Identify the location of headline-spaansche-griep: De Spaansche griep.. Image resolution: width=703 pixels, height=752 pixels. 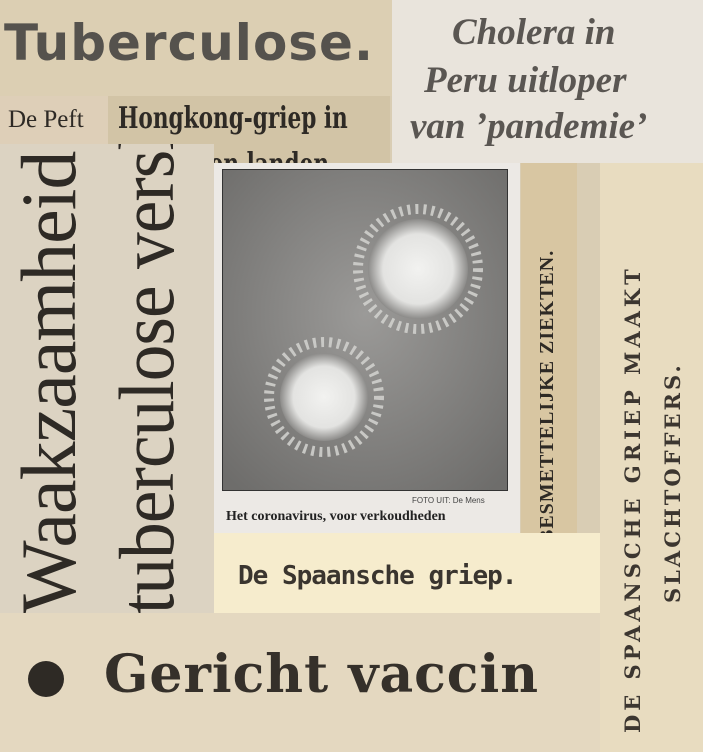
(377, 576).